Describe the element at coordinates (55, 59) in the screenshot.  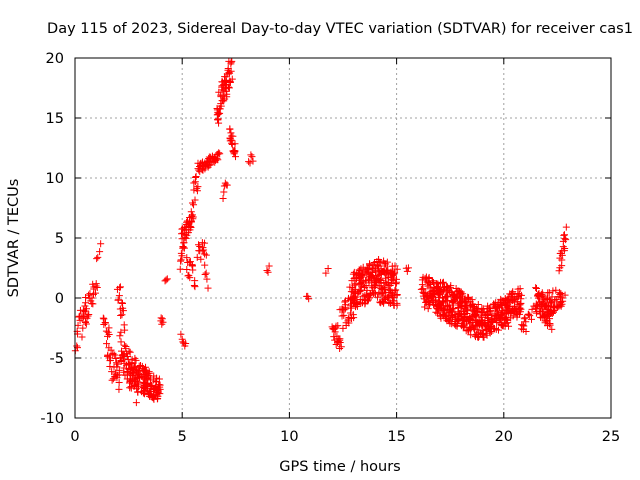
I see `y-tick-label: 20` at that location.